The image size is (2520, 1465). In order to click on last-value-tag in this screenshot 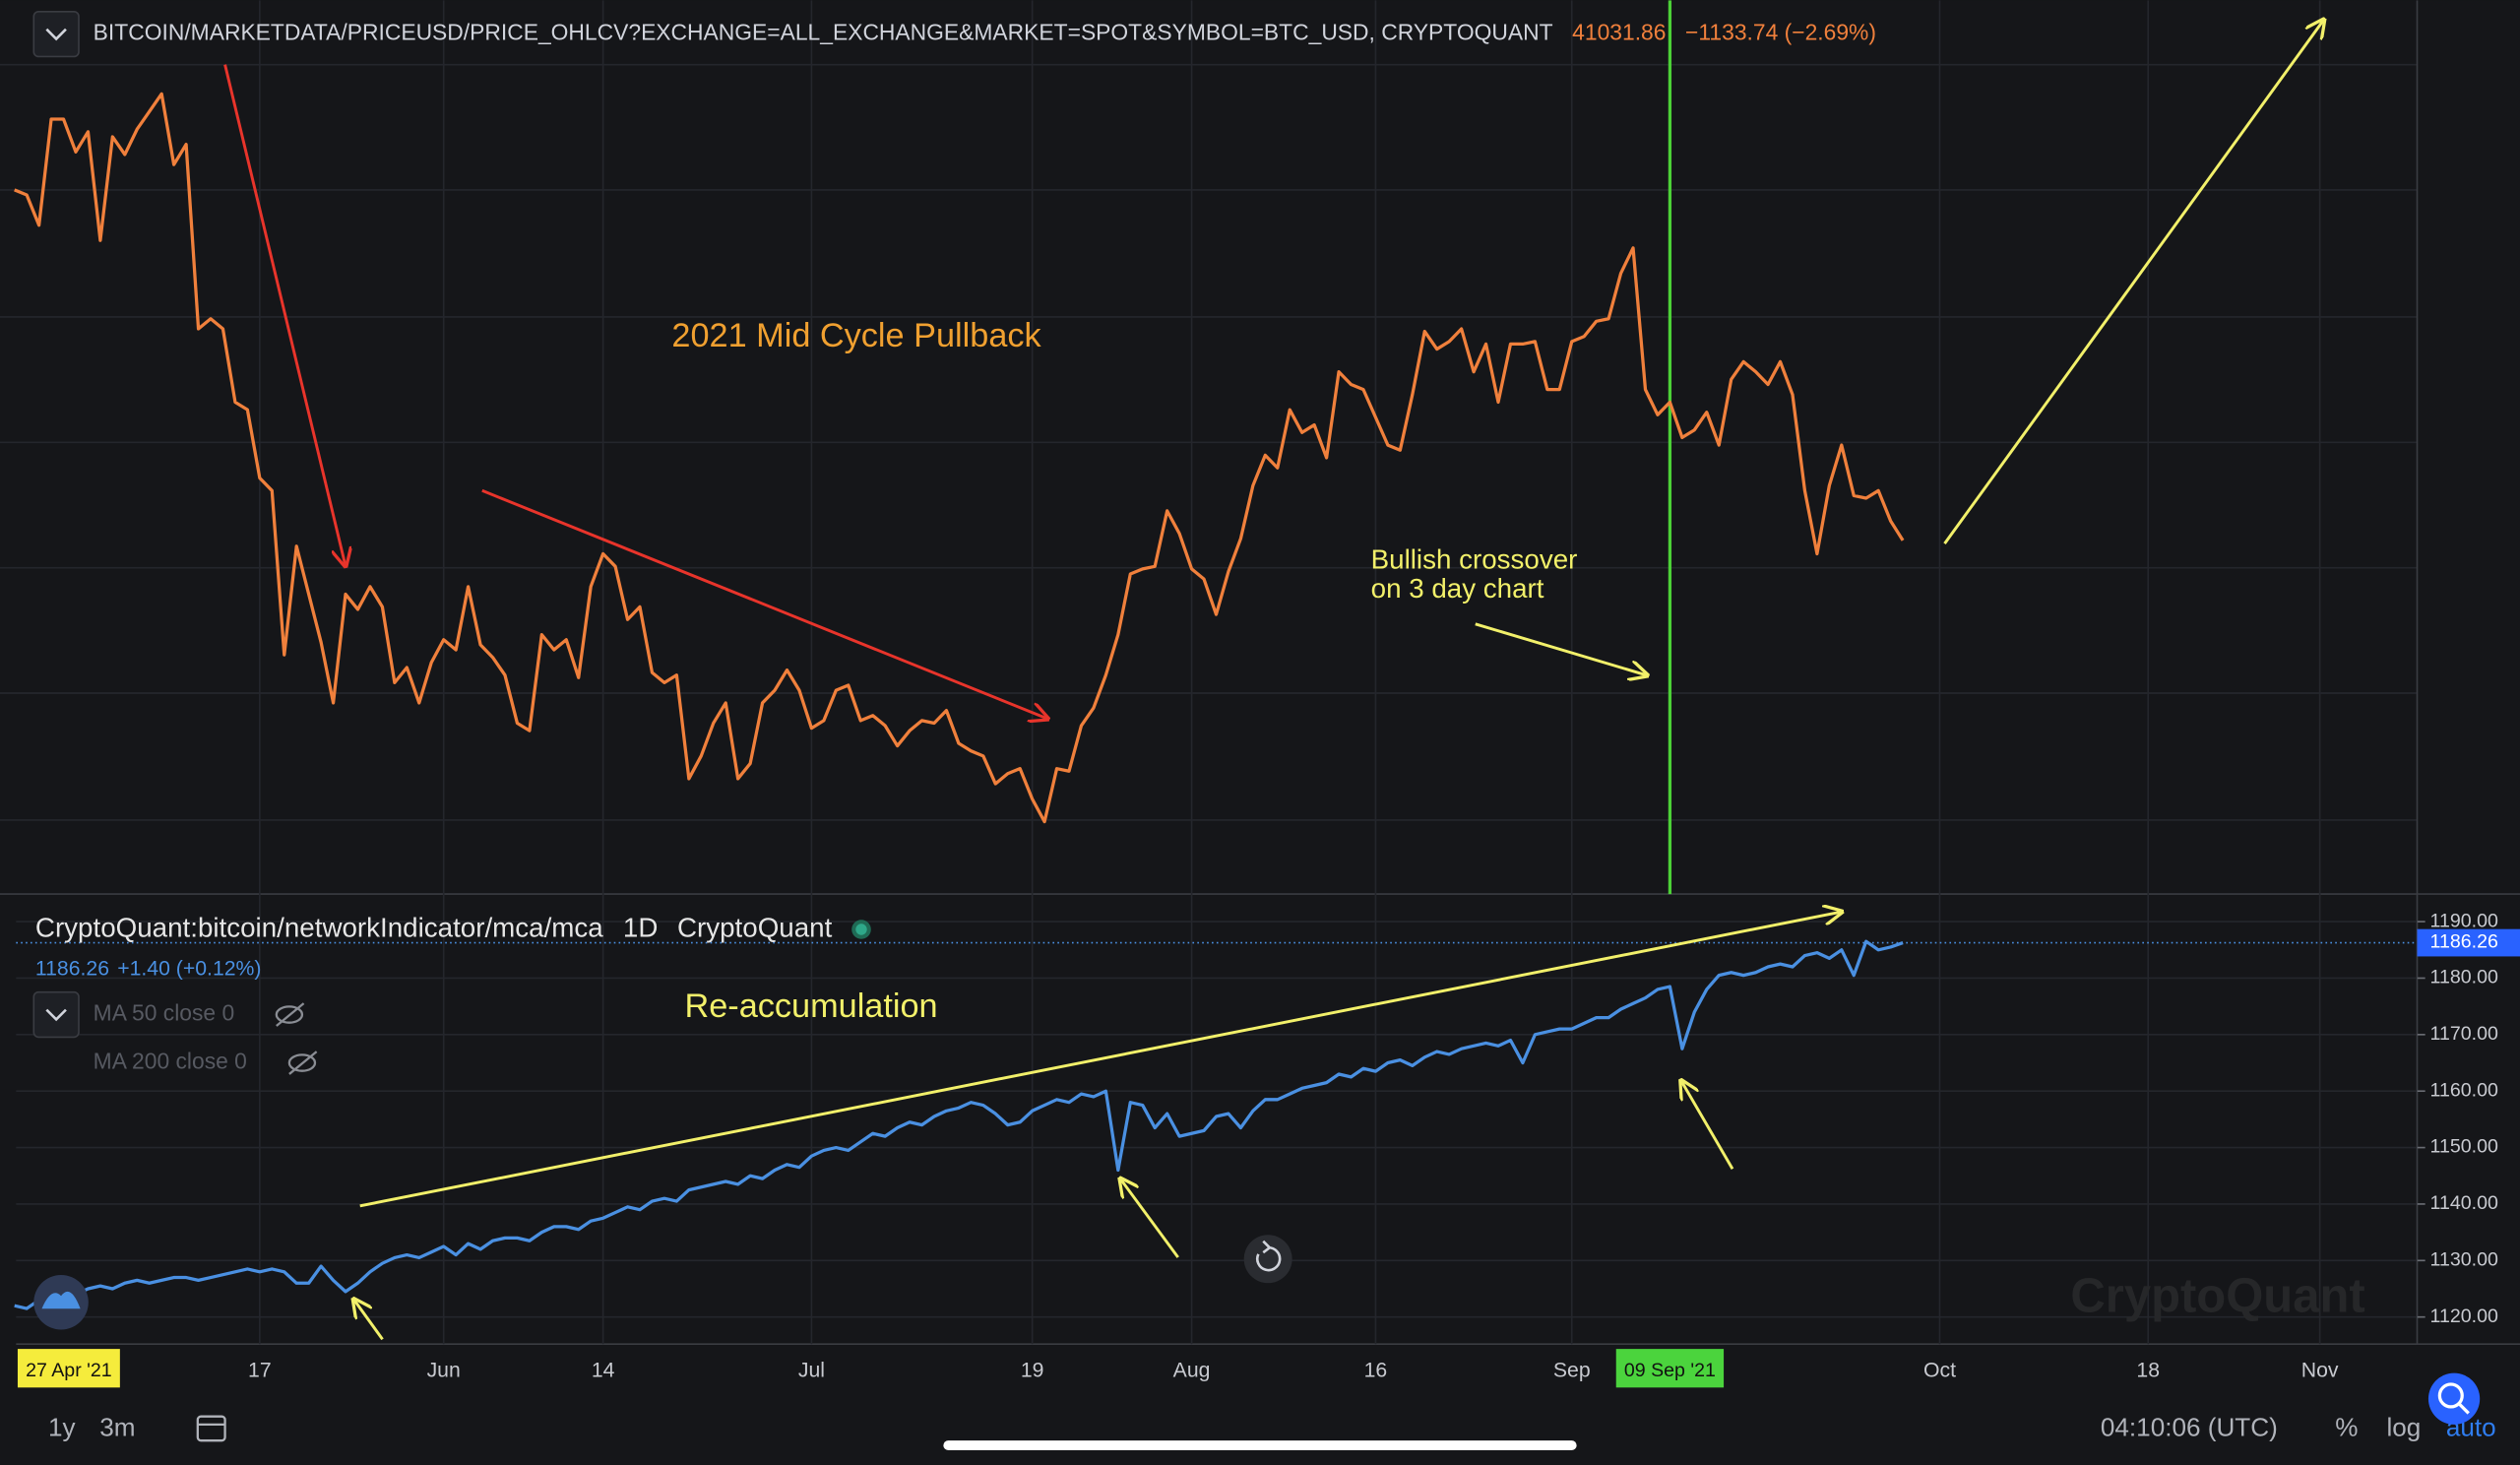, I will do `click(2468, 942)`.